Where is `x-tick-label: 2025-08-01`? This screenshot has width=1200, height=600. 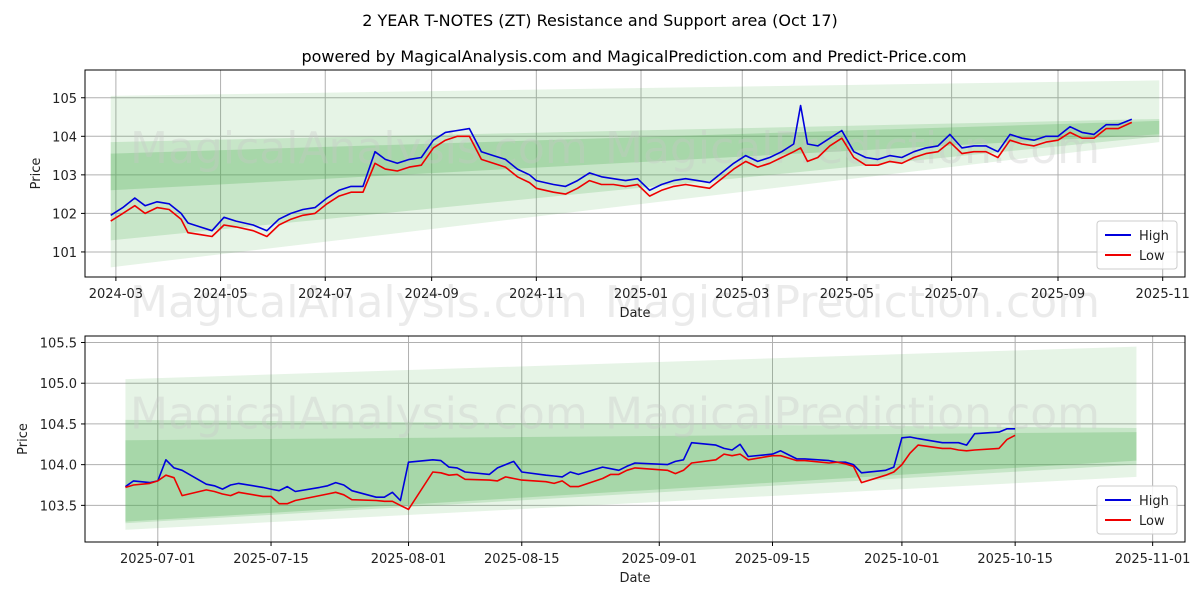
x-tick-label: 2025-08-01 is located at coordinates (409, 559).